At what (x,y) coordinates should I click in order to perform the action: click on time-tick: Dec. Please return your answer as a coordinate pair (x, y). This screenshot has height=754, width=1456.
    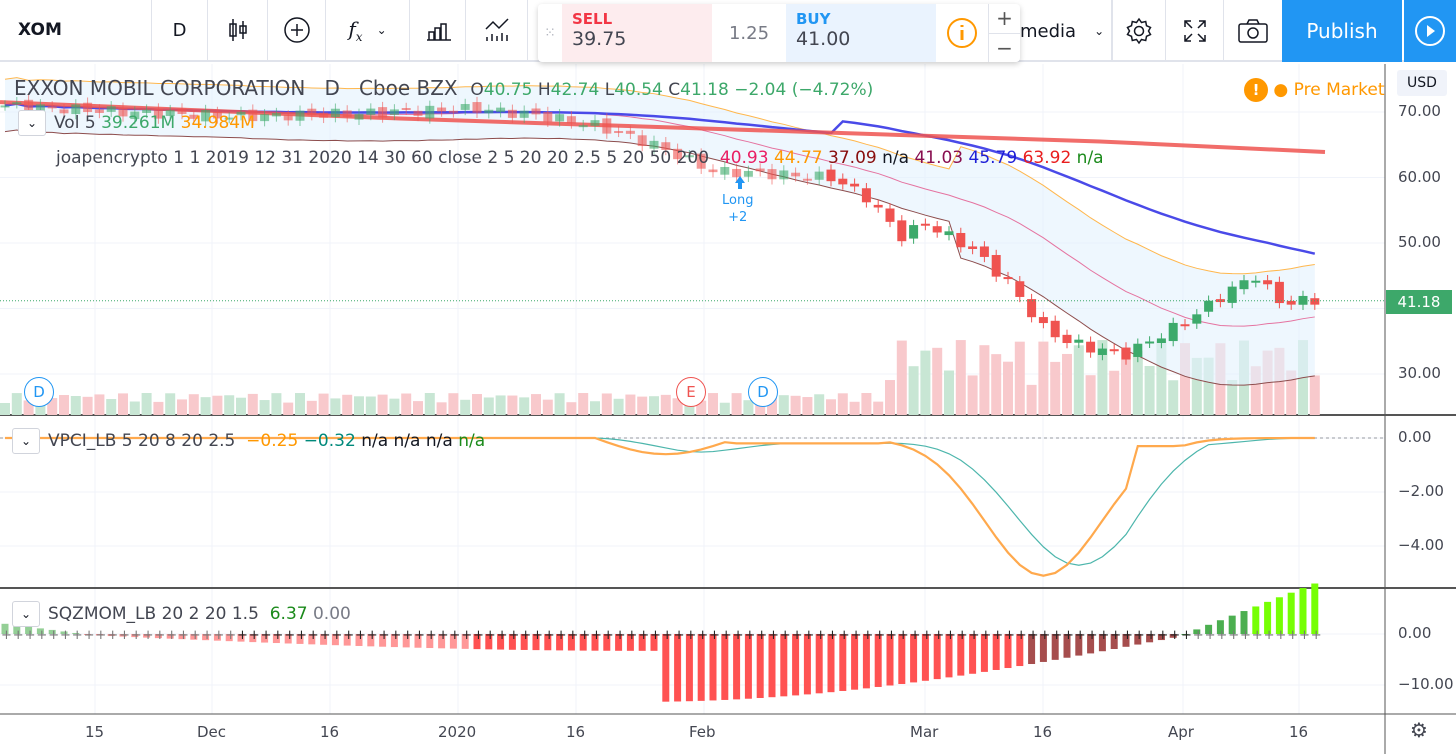
    Looking at the image, I should click on (212, 732).